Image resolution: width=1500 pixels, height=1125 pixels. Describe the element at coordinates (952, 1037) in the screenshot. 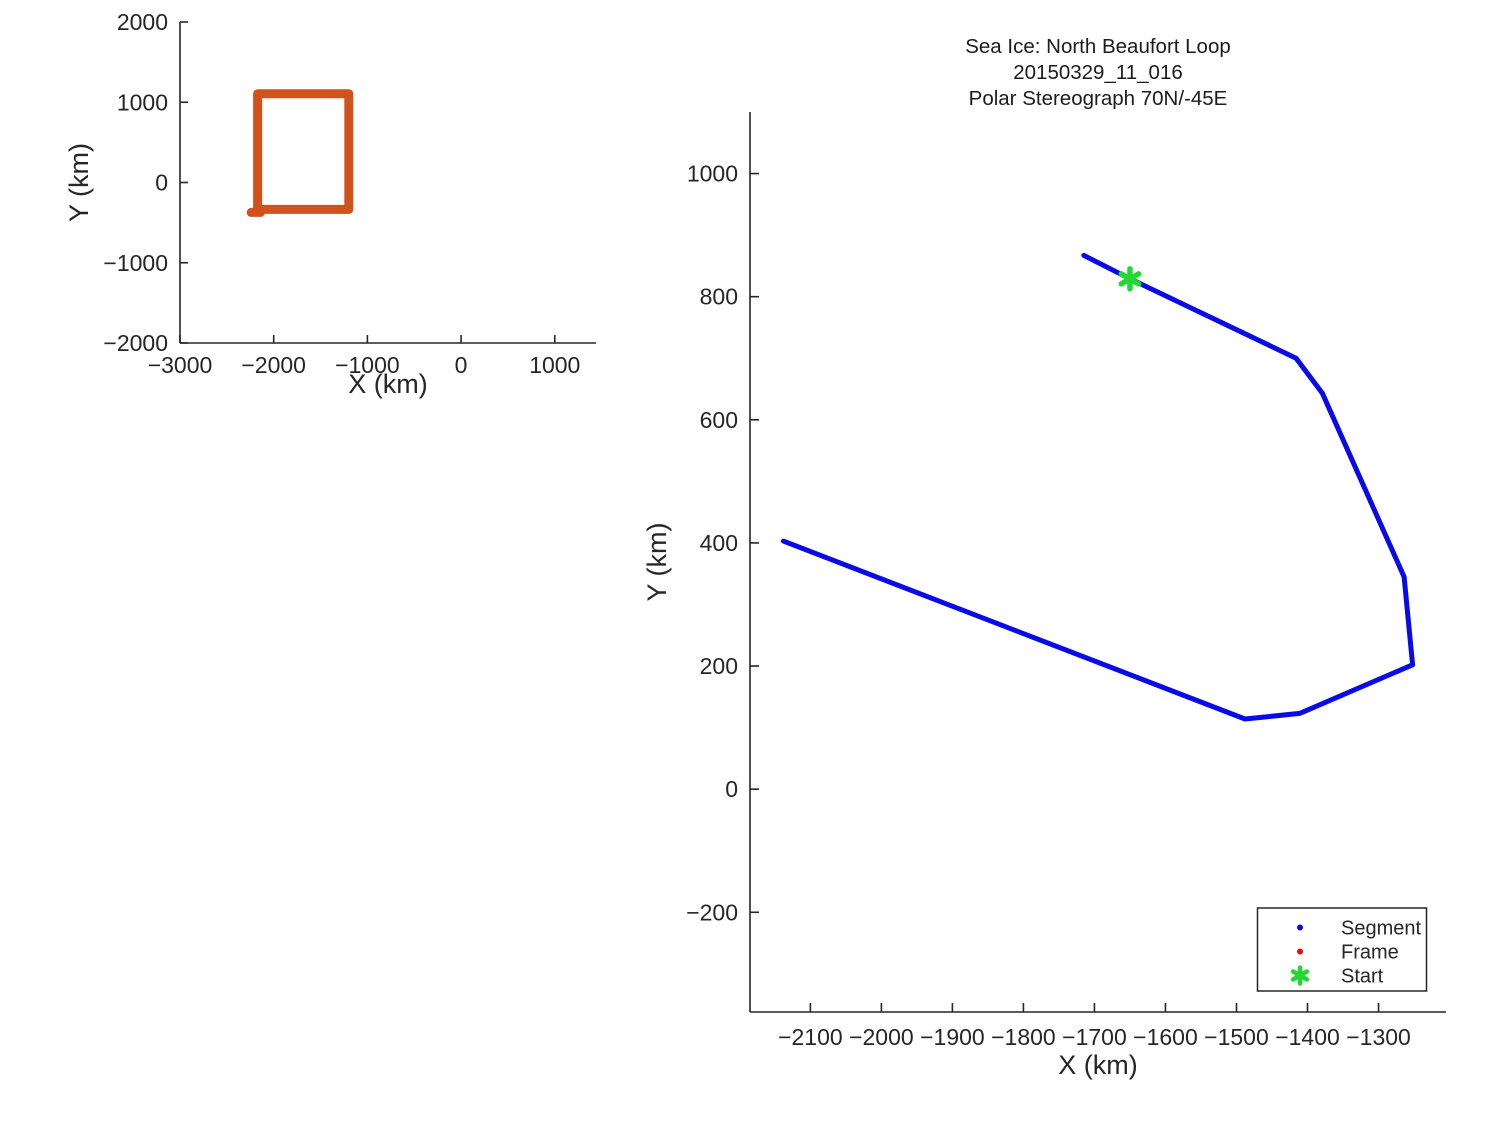

I see `x-tick-label: −1900` at that location.